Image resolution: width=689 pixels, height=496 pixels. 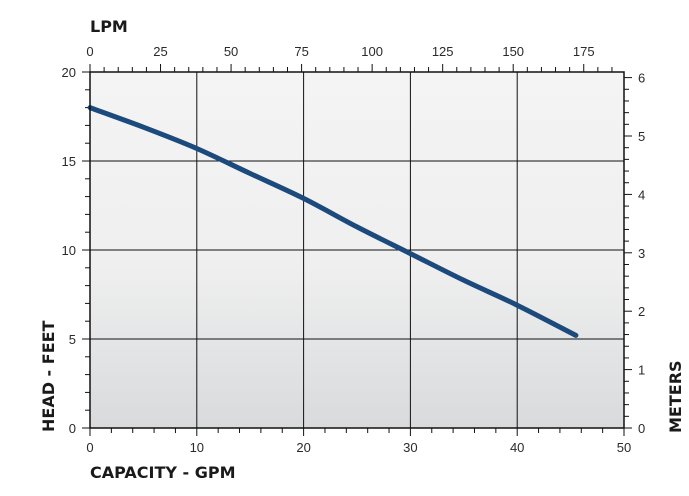 I want to click on tick-label-y2: 0, so click(x=641, y=428).